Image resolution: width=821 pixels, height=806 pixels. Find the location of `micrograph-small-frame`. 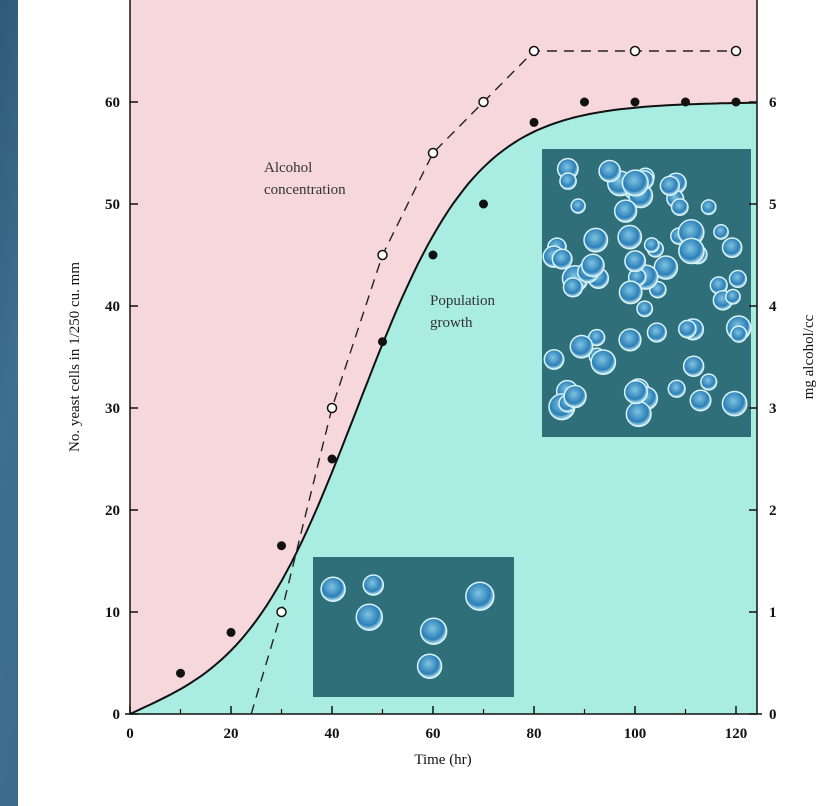

micrograph-small-frame is located at coordinates (413, 627).